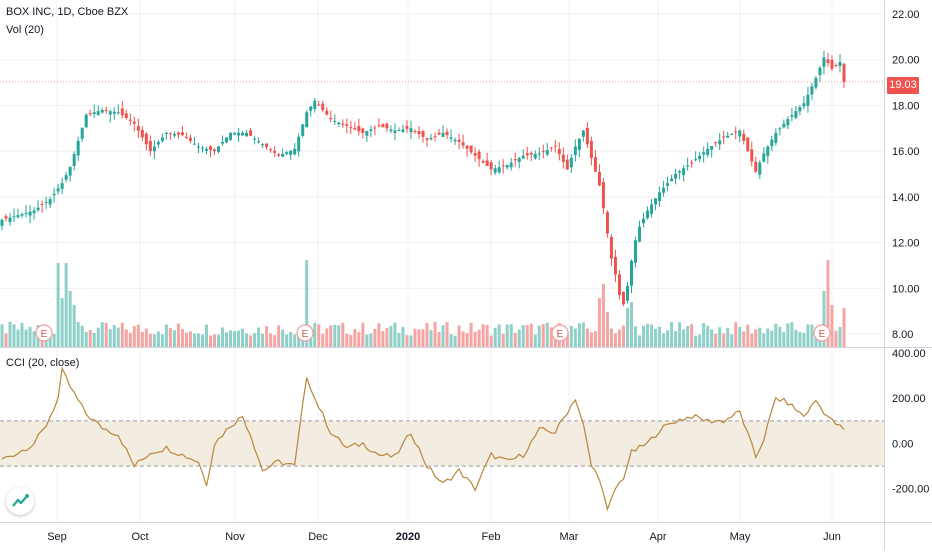 The image size is (932, 555). I want to click on price-tick-label: 8.00, so click(902, 335).